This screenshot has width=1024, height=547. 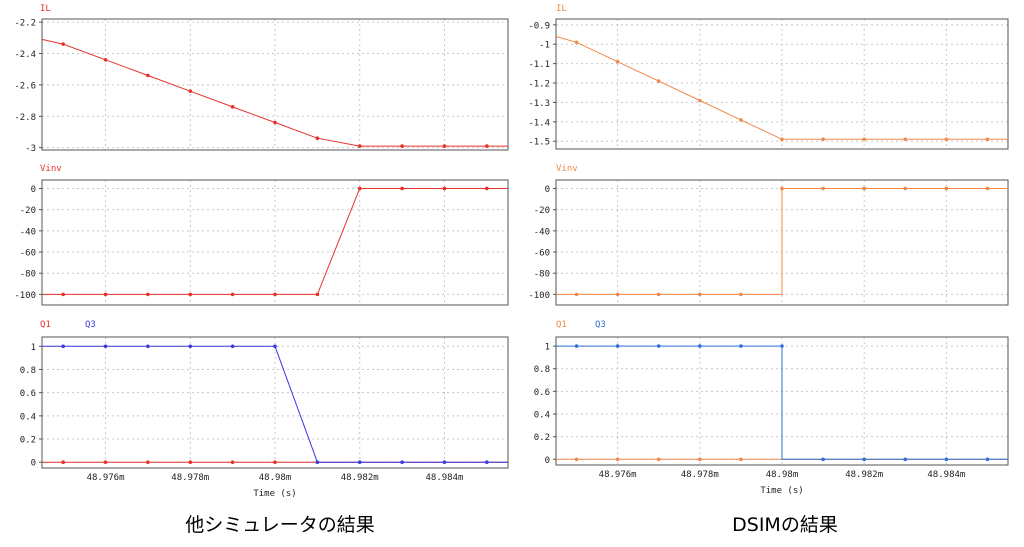 What do you see at coordinates (539, 143) in the screenshot?
I see `y-tick-label: -1.5` at bounding box center [539, 143].